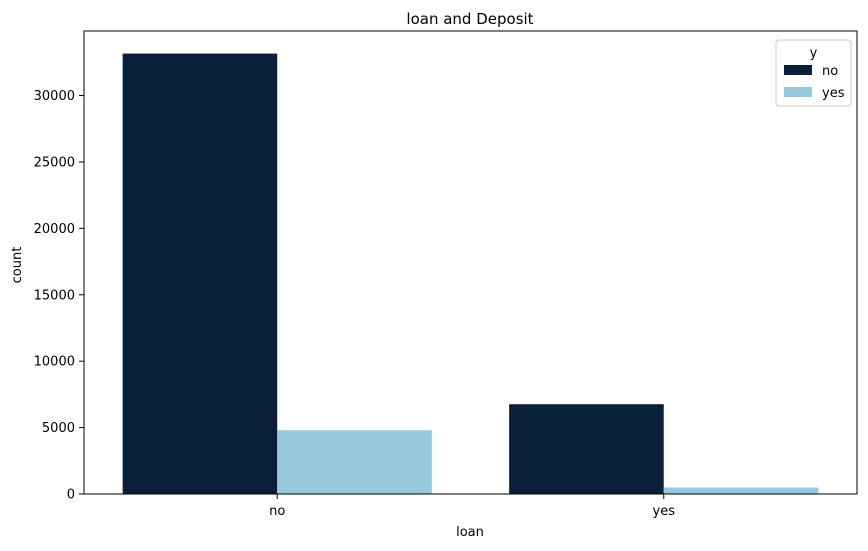 This screenshot has width=868, height=551. What do you see at coordinates (71, 495) in the screenshot?
I see `y-tick-label-0: 0` at bounding box center [71, 495].